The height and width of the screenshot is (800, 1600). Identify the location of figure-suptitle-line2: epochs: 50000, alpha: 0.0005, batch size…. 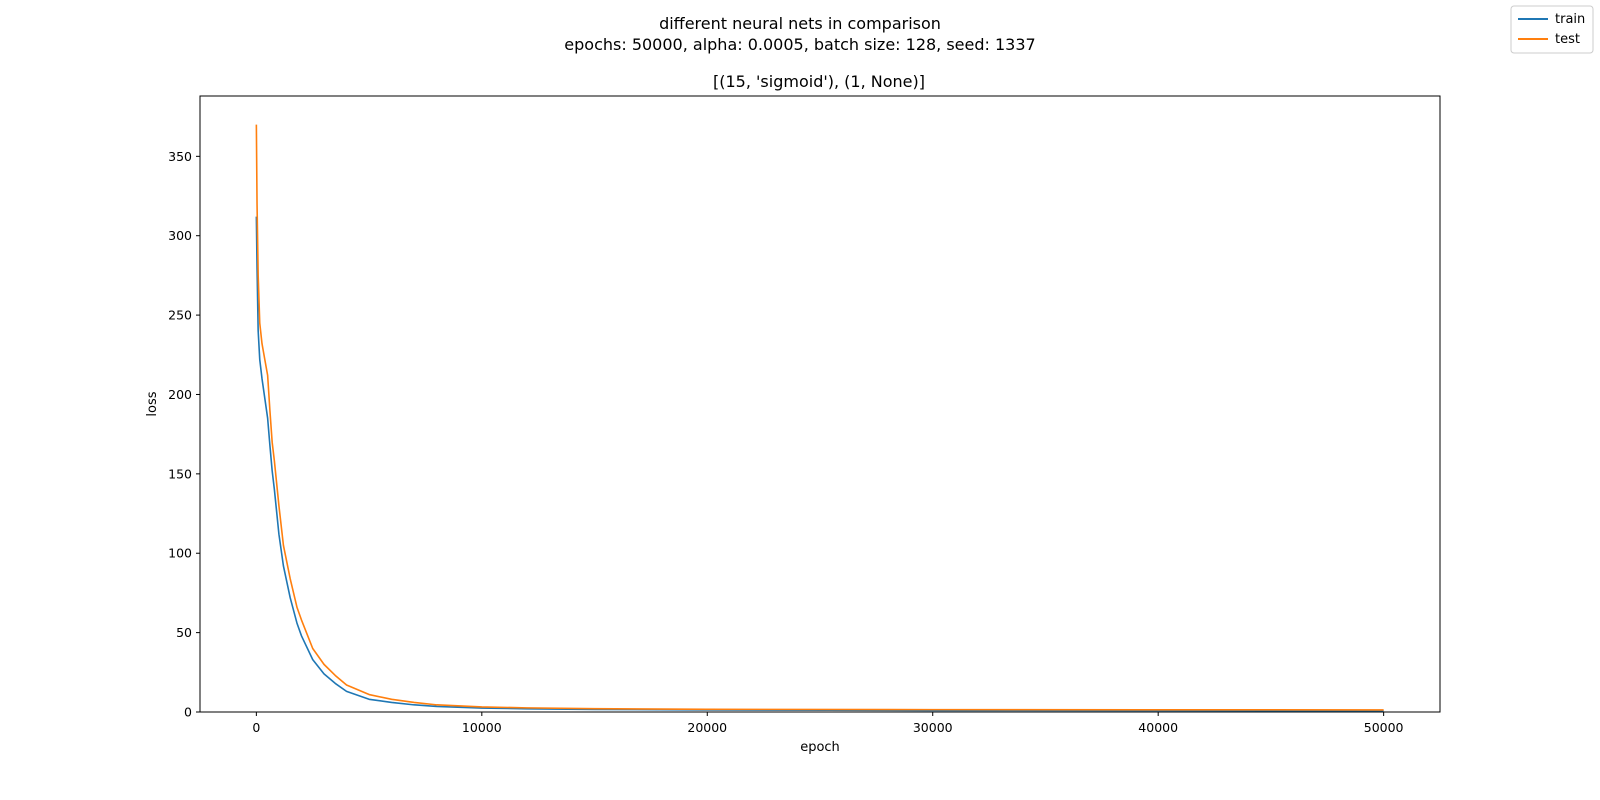
(799, 44).